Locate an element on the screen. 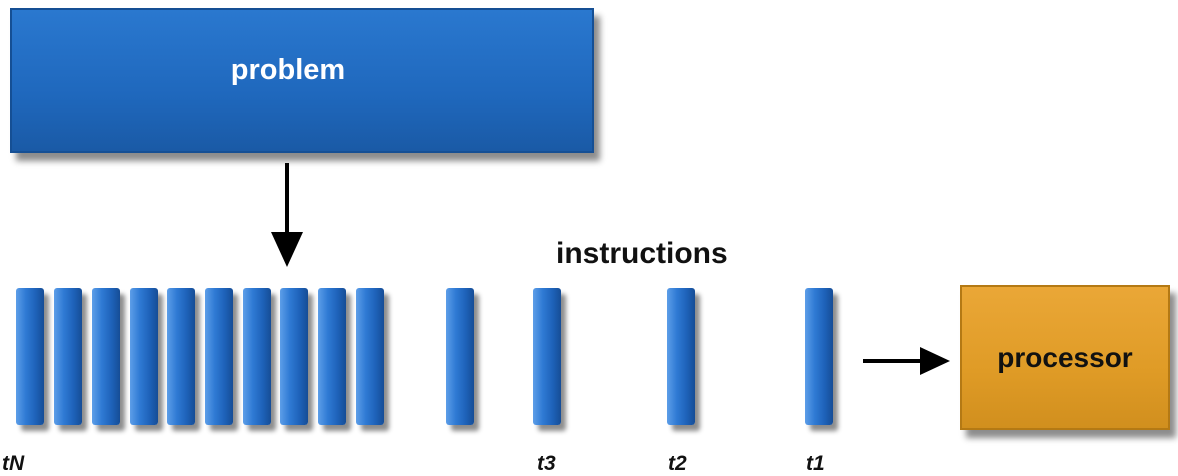  processor-label: processor is located at coordinates (1065, 357).